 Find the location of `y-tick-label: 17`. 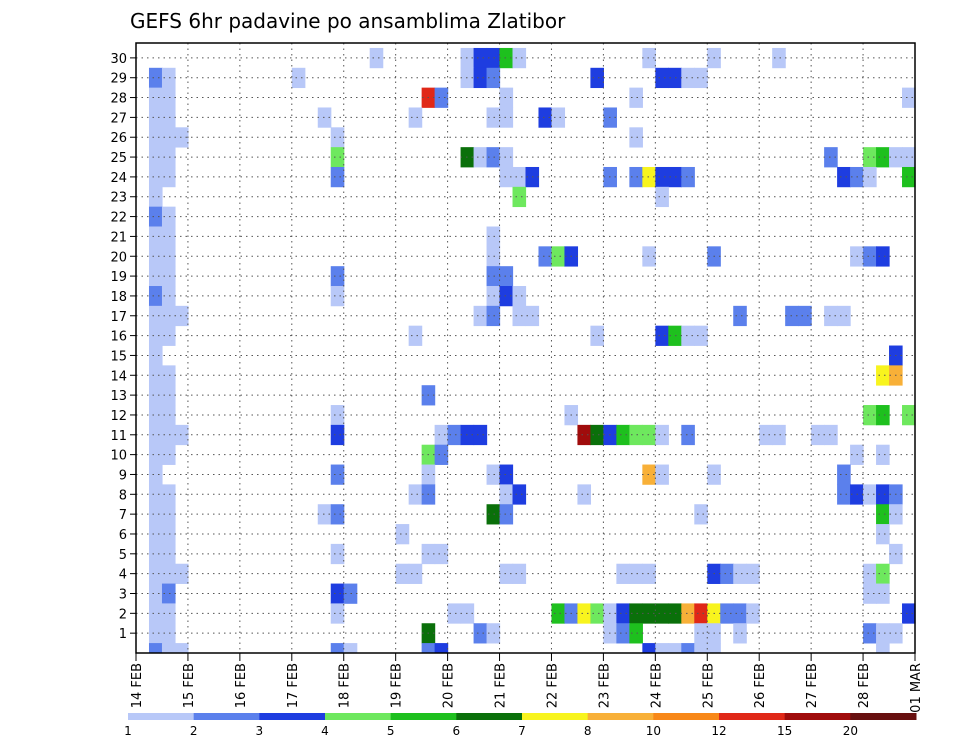

y-tick-label: 17 is located at coordinates (118, 317).